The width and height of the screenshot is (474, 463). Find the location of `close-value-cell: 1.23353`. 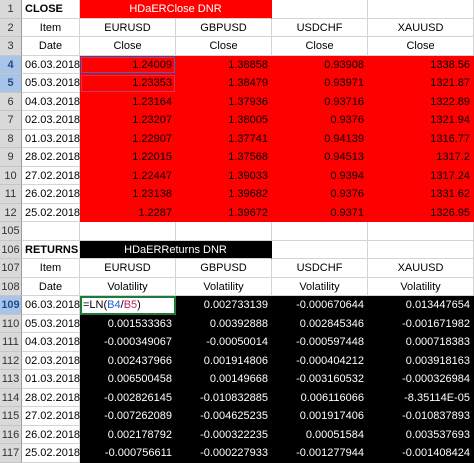

close-value-cell: 1.23353 is located at coordinates (128, 83).